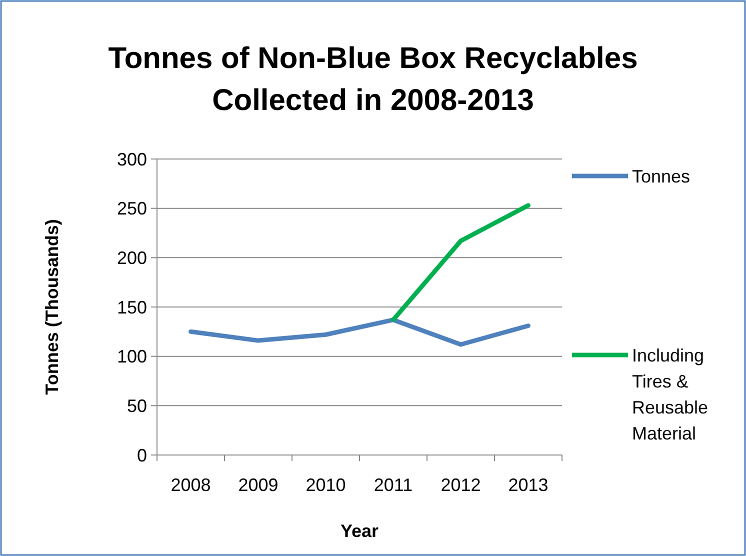  What do you see at coordinates (258, 485) in the screenshot?
I see `x-tick-label: 2009` at bounding box center [258, 485].